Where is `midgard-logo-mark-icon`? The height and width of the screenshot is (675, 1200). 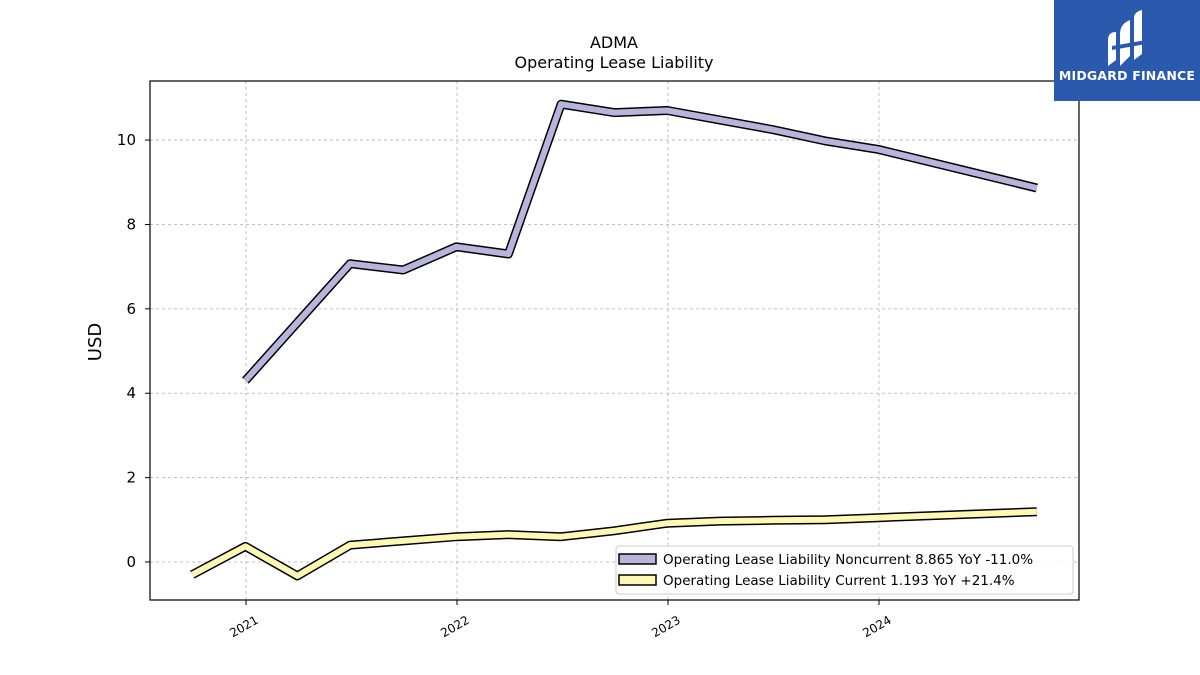
midgard-logo-mark-icon is located at coordinates (1127, 38).